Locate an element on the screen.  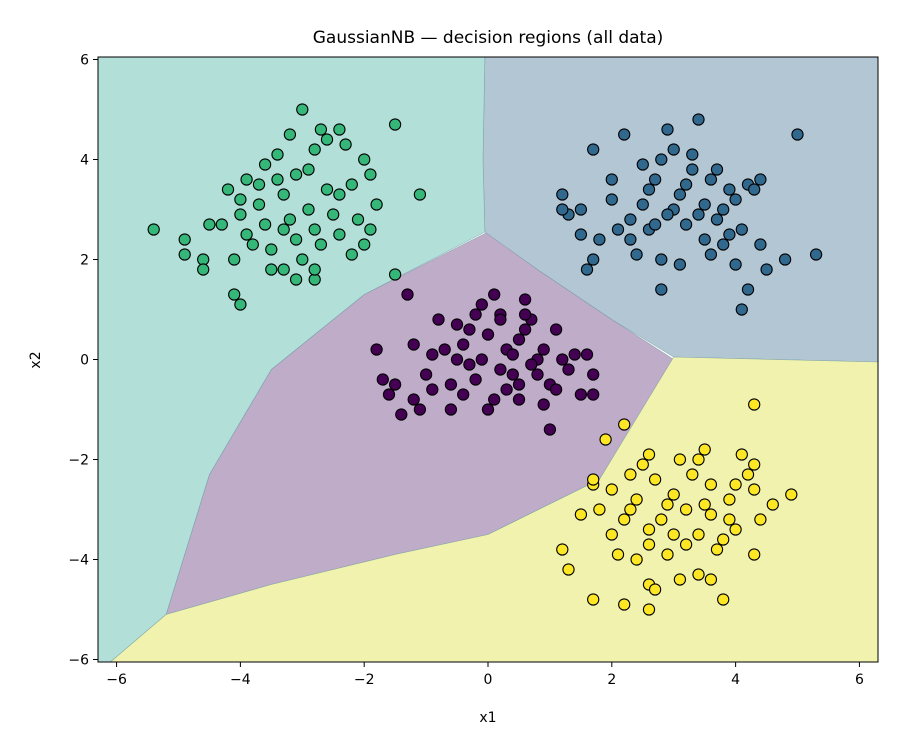
y-tick-label: 4 is located at coordinates (84, 161).